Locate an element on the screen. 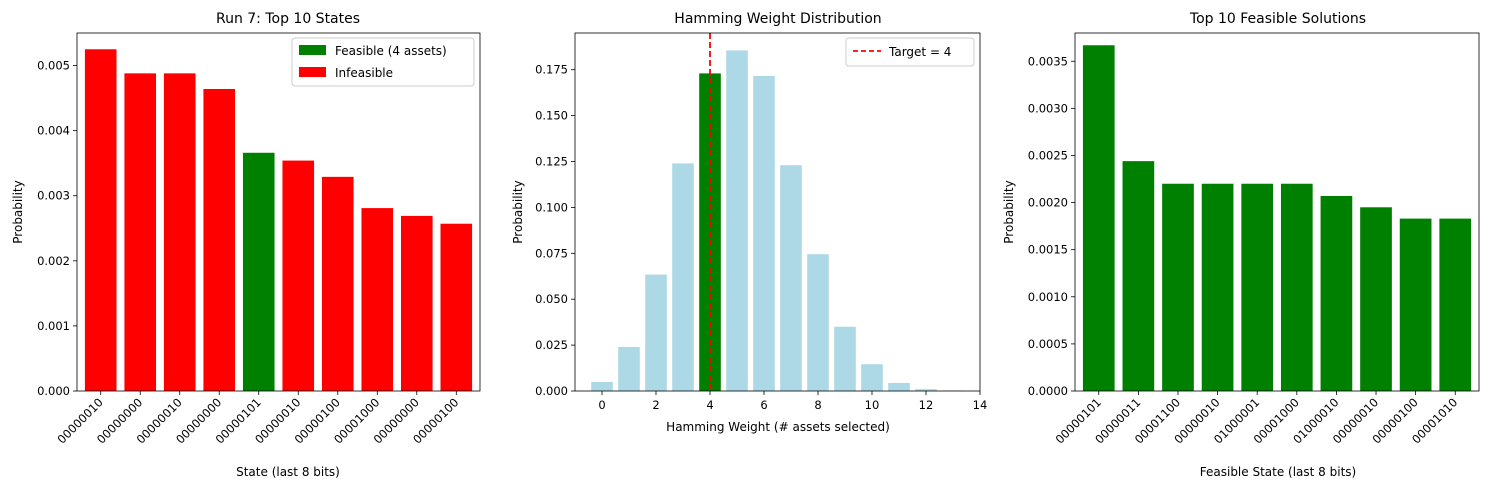 The image size is (1489, 490). panel2-xtick-label: 4 is located at coordinates (709, 405).